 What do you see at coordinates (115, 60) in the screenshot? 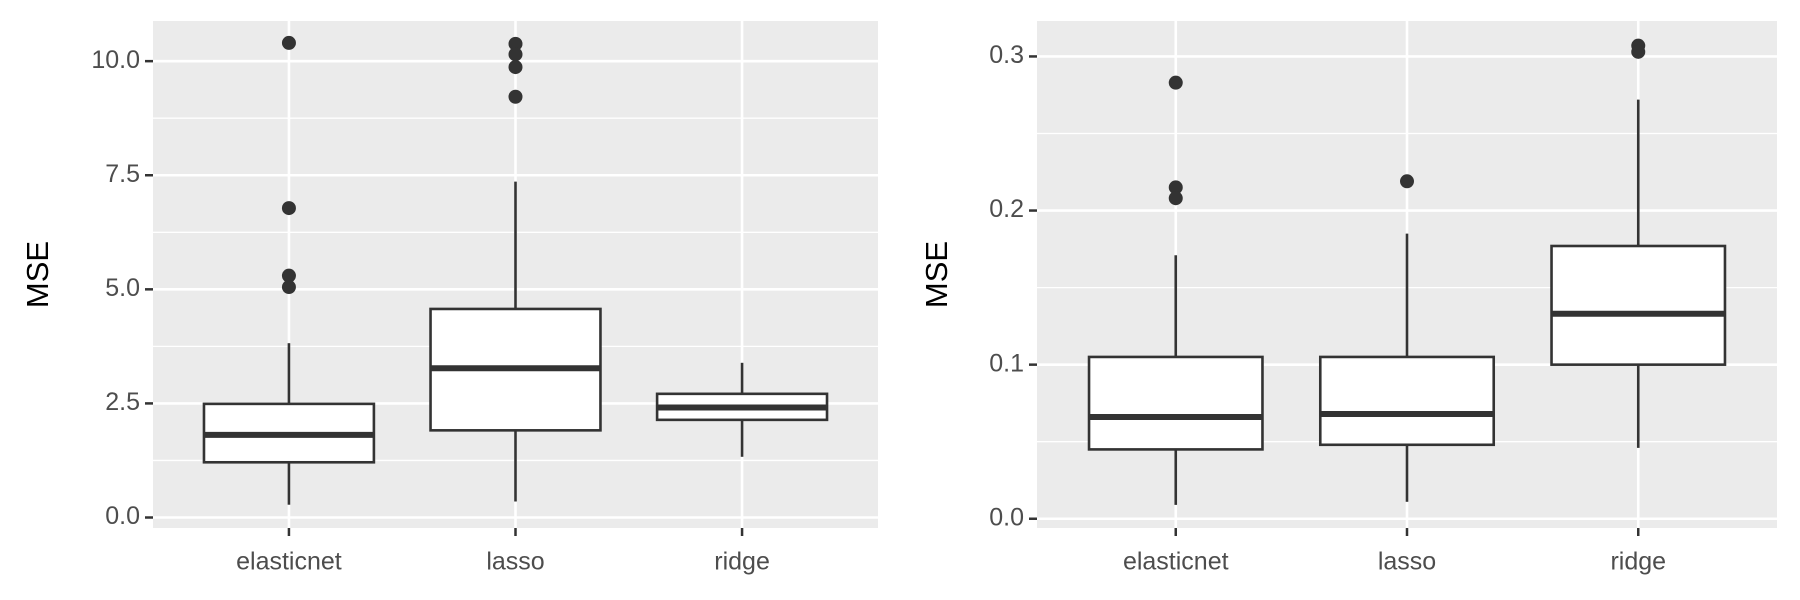
I see `y-tick-label: 10.0` at bounding box center [115, 60].